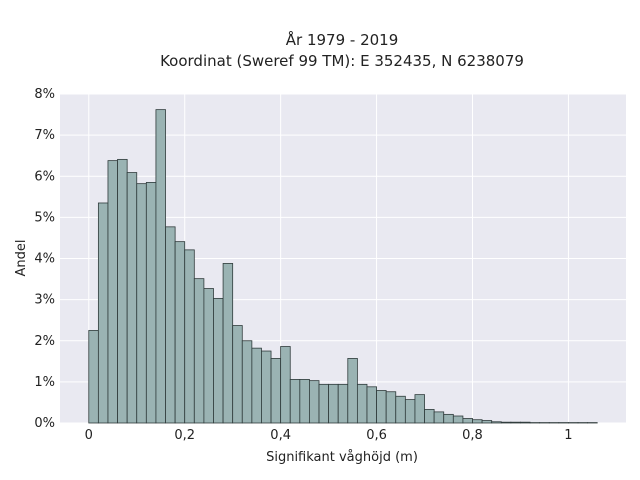 This screenshot has width=640, height=480. I want to click on y-tick-label: 7%, so click(44, 135).